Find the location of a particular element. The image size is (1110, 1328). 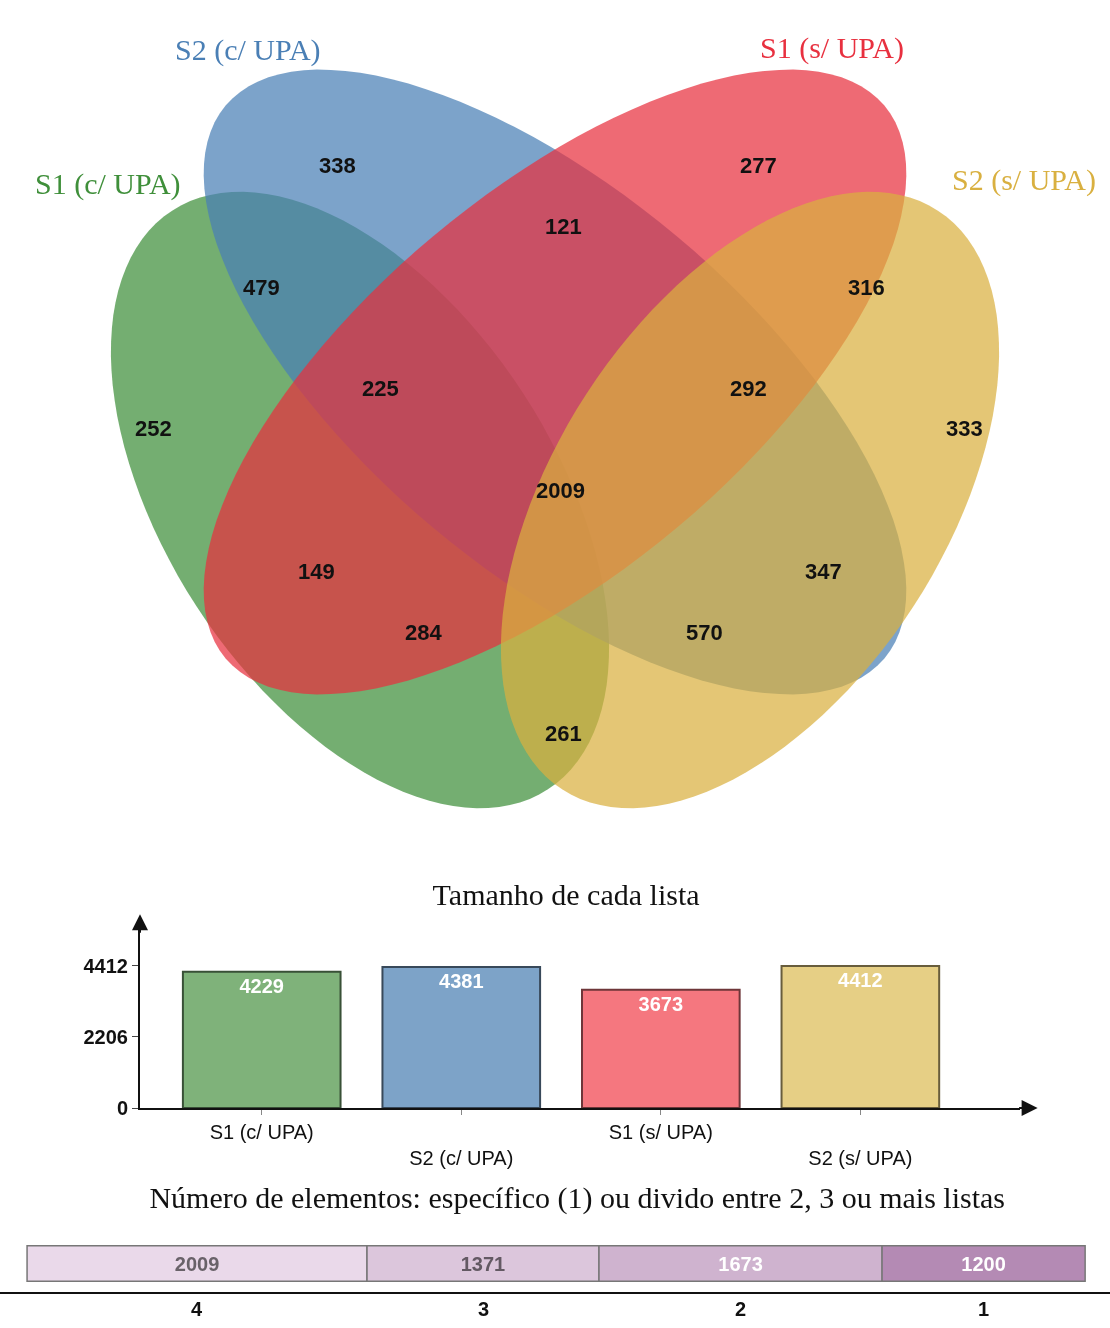

data-label: 4229 is located at coordinates (261, 985).